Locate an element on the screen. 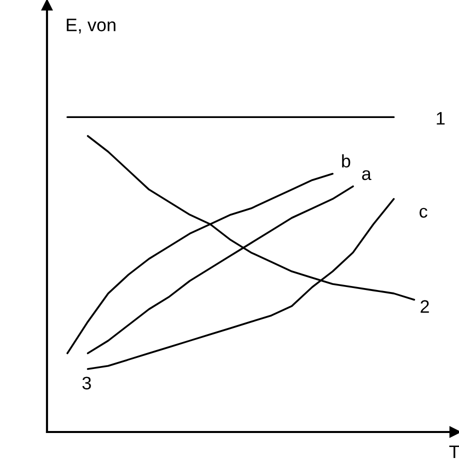 Image resolution: width=459 pixels, height=464 pixels. series-label: b is located at coordinates (346, 161).